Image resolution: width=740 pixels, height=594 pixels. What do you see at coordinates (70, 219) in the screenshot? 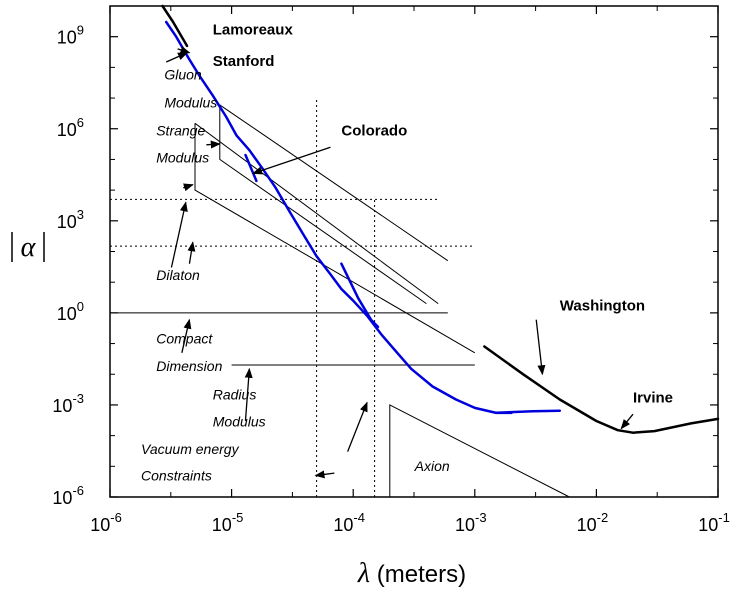
I see `y-tick-label: 10³` at bounding box center [70, 219].